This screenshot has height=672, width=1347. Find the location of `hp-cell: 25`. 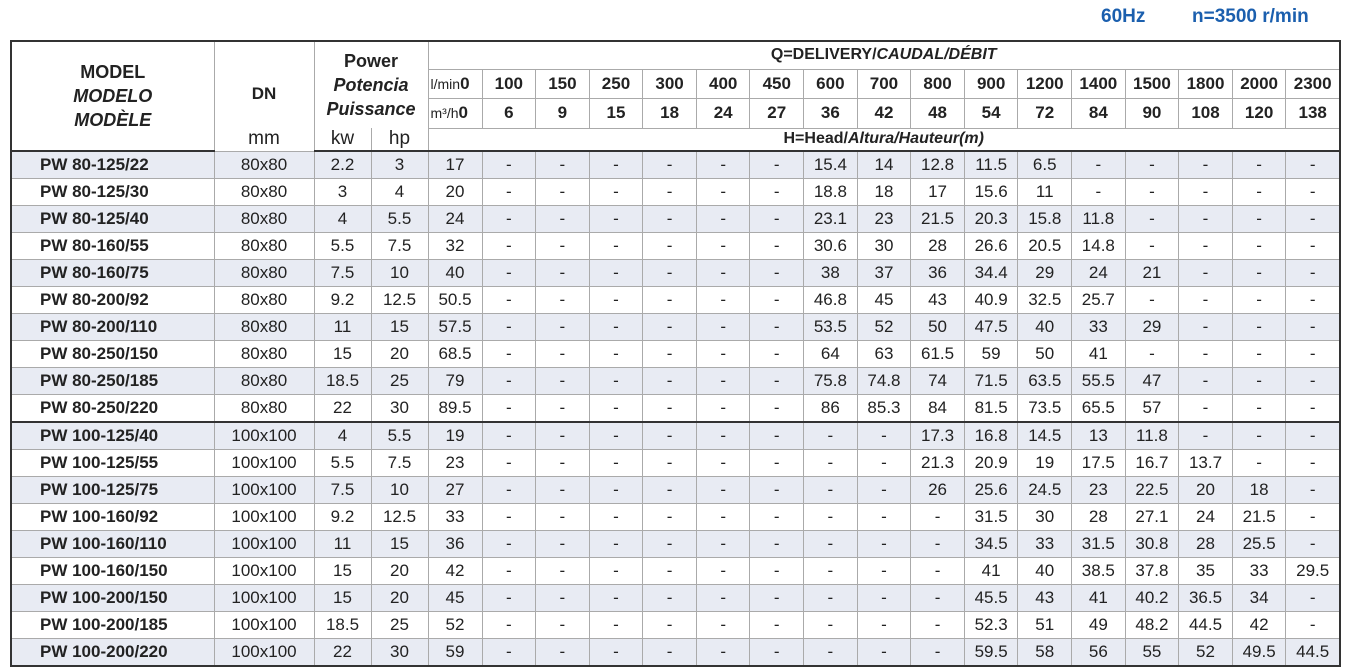

hp-cell: 25 is located at coordinates (399, 625).